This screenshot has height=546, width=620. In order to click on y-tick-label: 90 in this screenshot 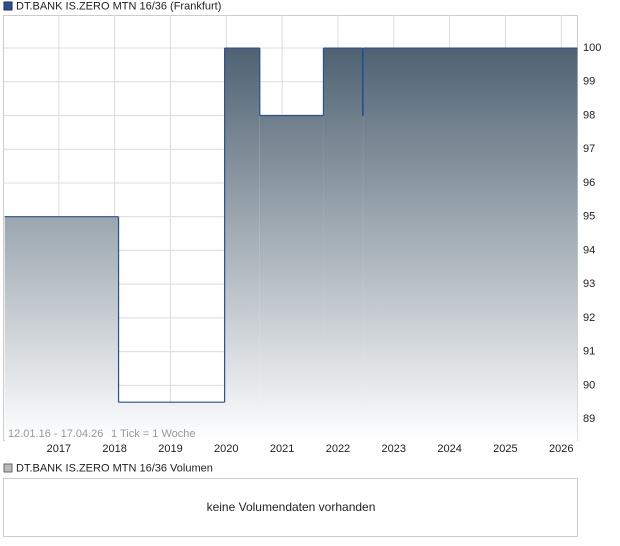, I will do `click(589, 385)`.